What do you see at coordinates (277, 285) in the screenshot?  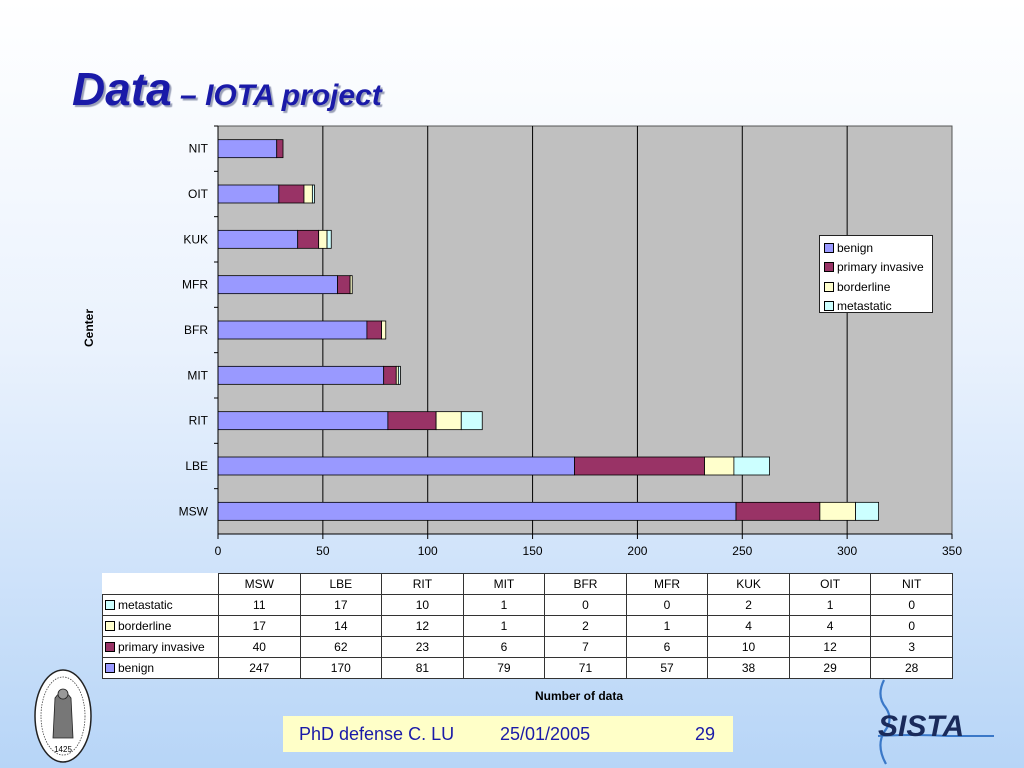 I see `bar-benign-mfr` at bounding box center [277, 285].